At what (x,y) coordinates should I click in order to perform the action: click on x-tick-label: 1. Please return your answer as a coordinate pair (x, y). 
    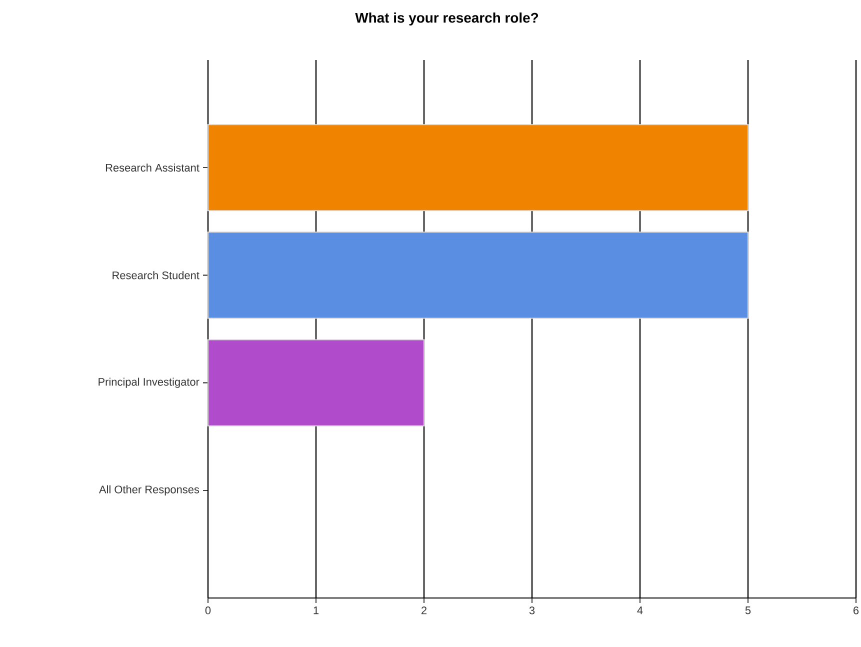
    Looking at the image, I should click on (316, 610).